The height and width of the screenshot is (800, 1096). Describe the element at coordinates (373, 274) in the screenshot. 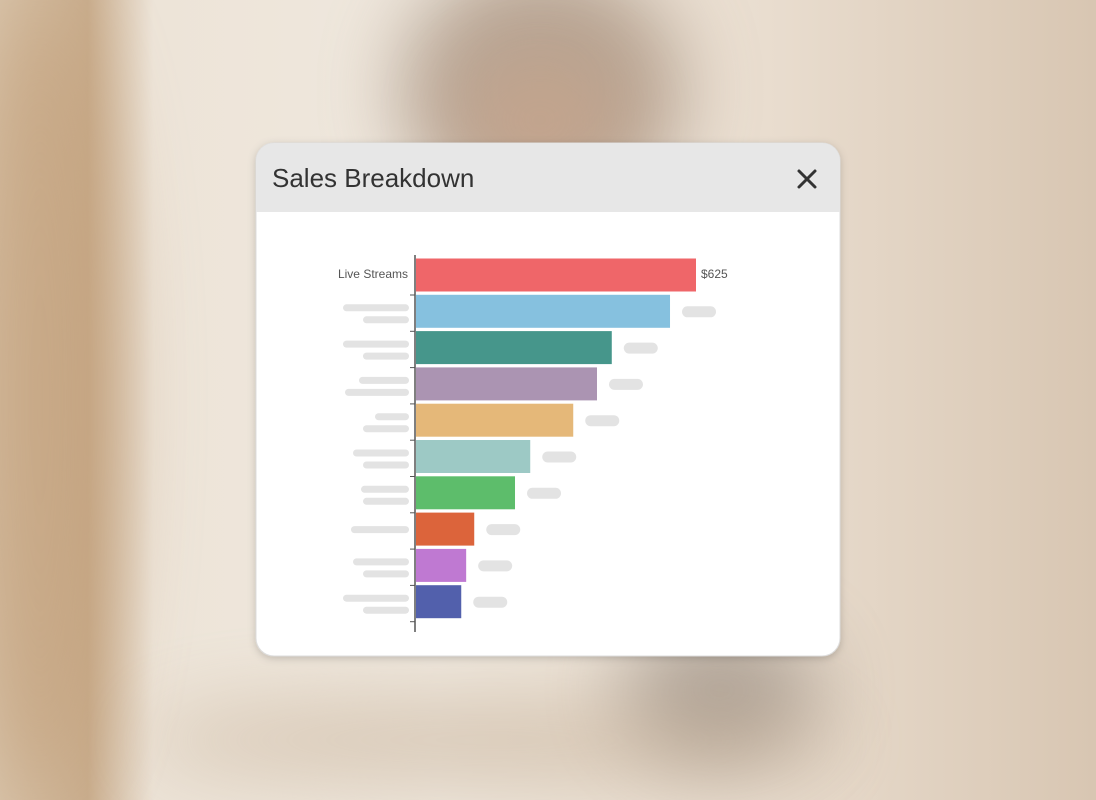

I see `category-label: Live Streams` at that location.